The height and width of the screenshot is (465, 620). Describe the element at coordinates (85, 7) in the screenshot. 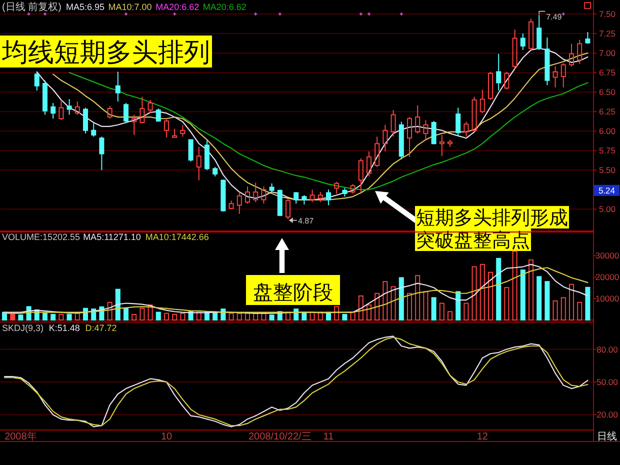

I see `text: MA5:6.95` at that location.